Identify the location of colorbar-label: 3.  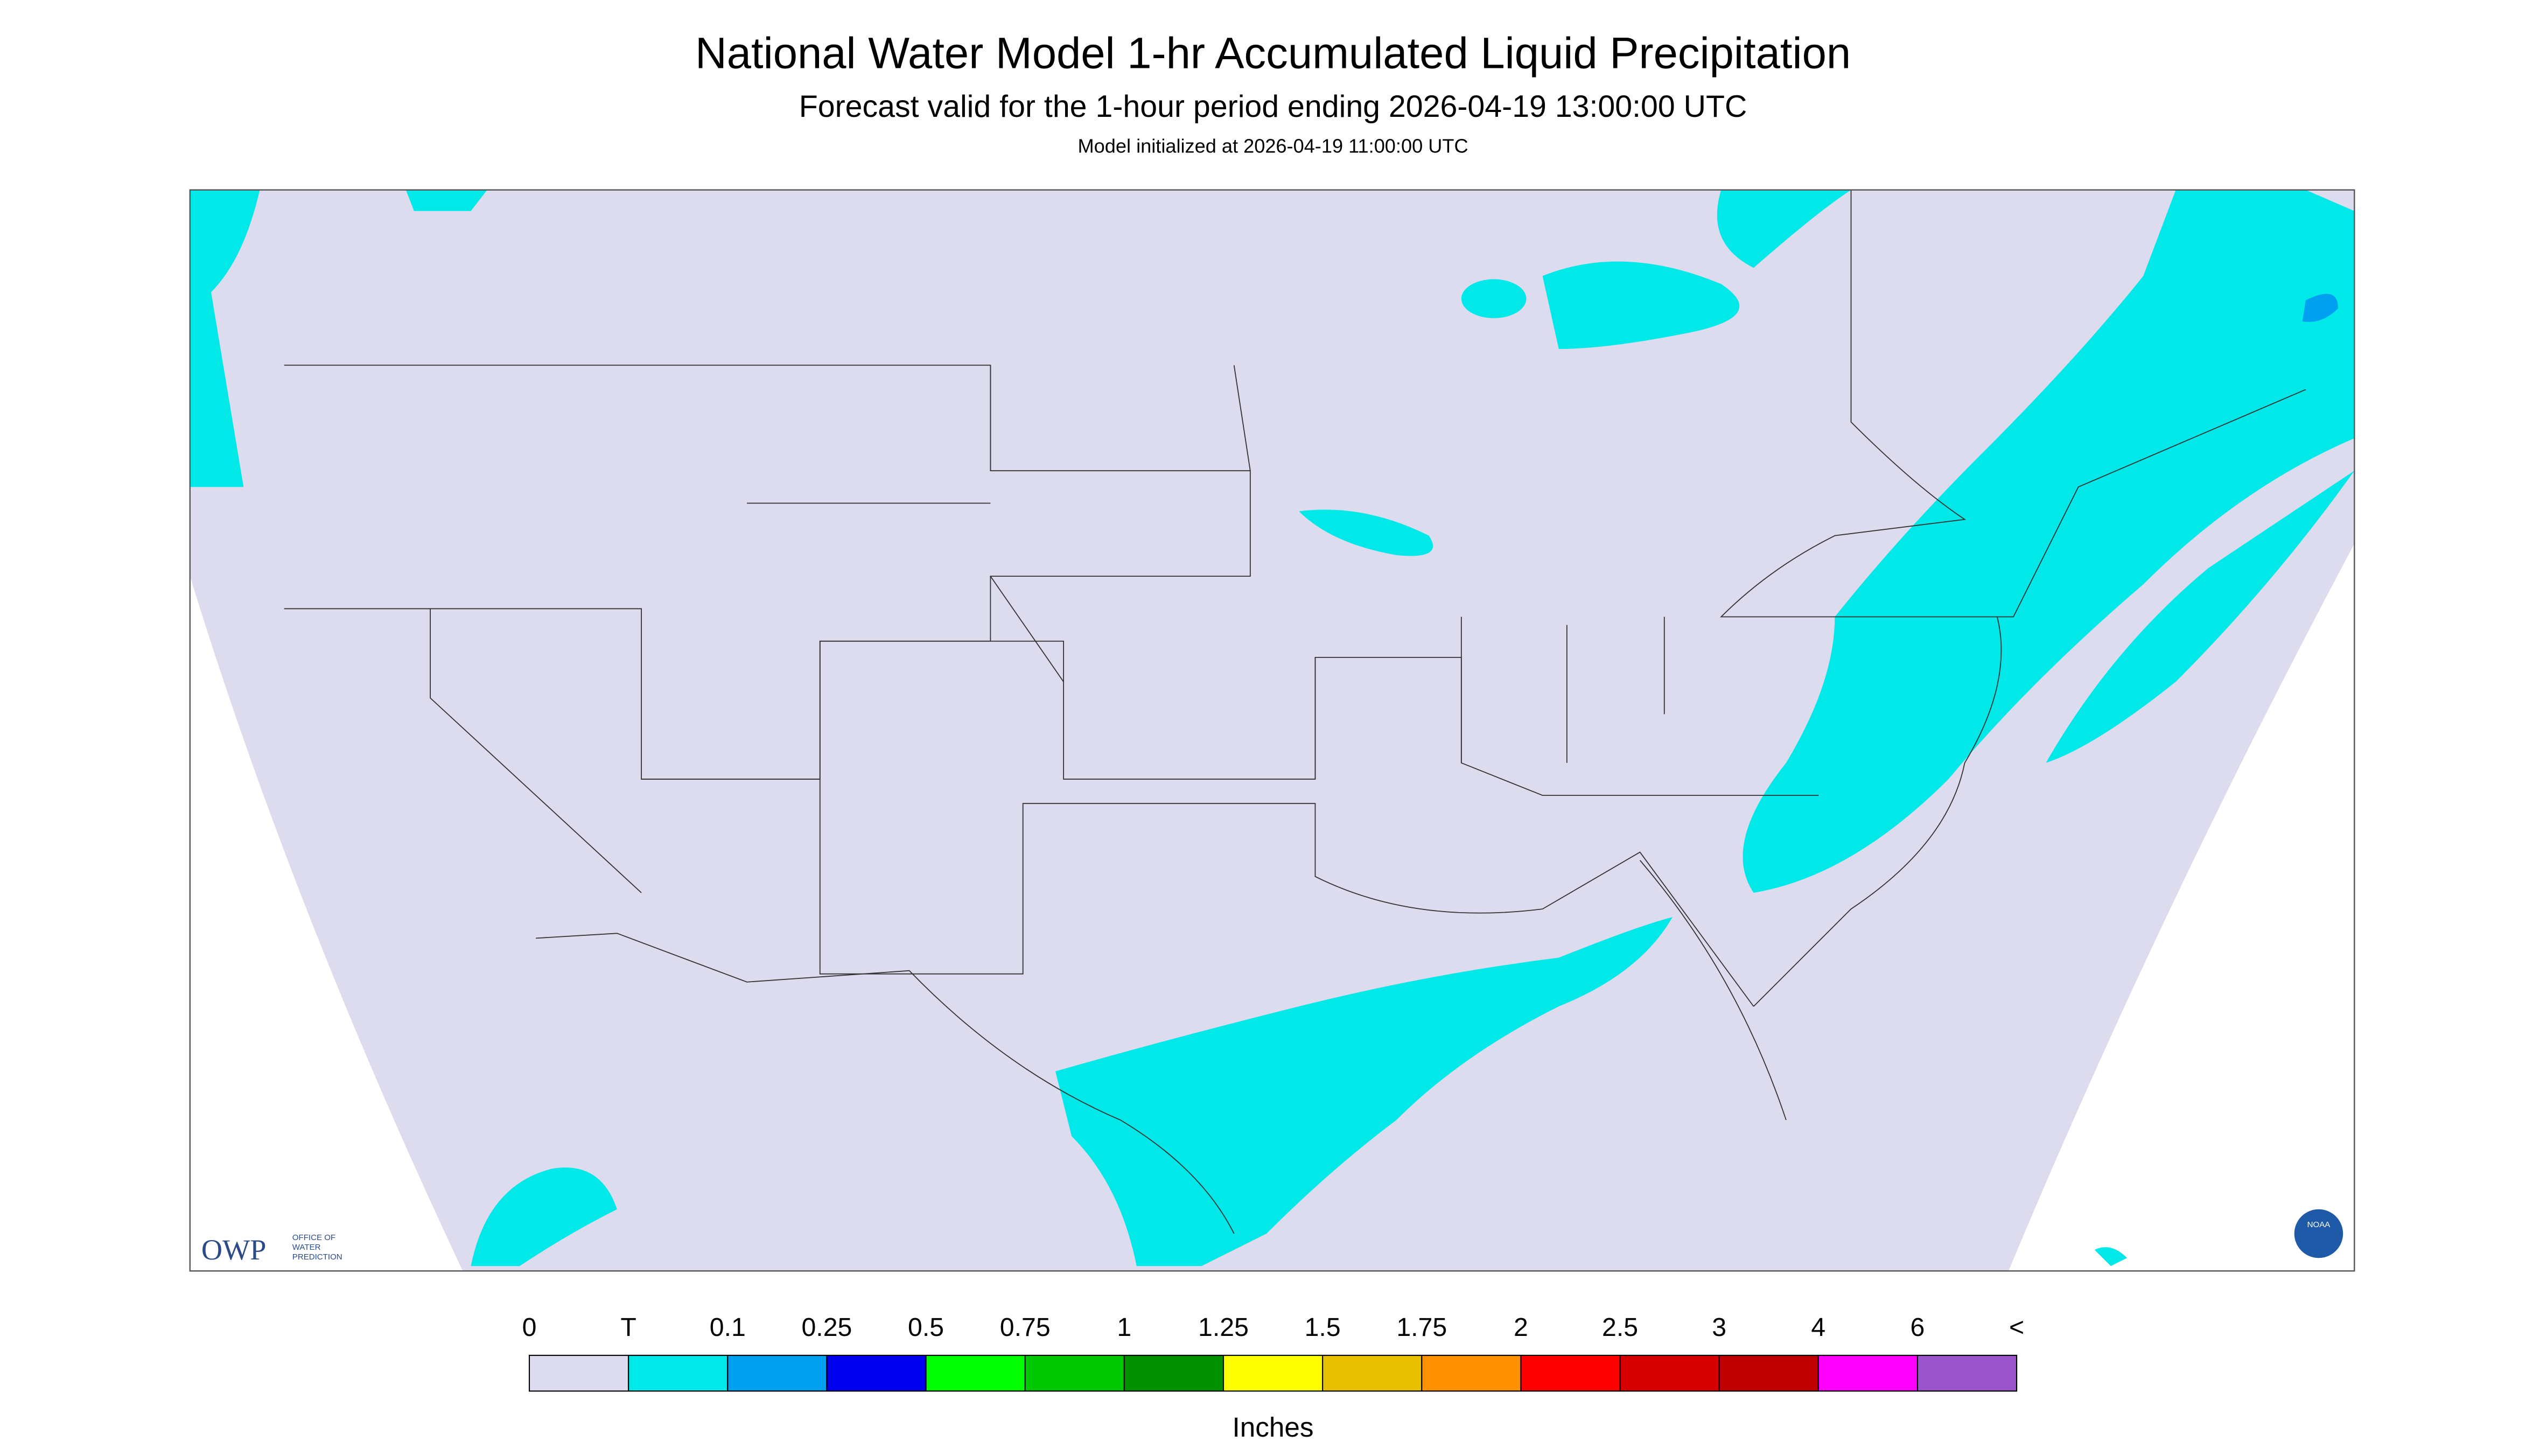
(1719, 1327).